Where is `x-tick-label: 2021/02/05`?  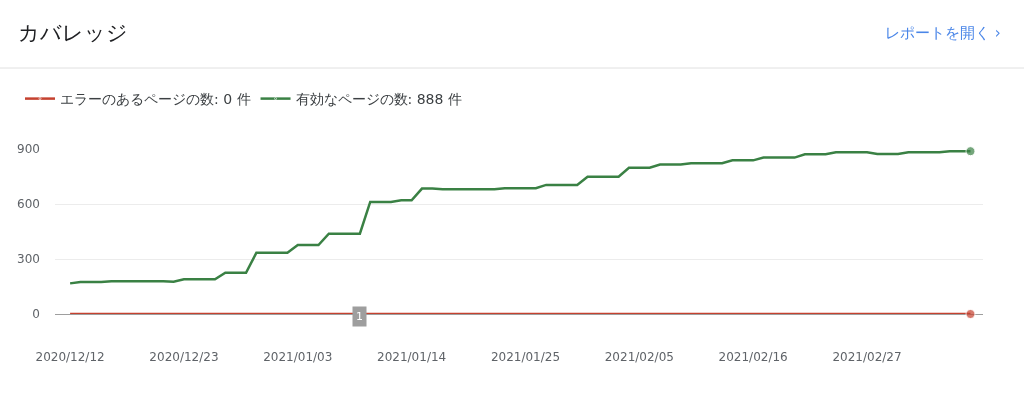
x-tick-label: 2021/02/05 is located at coordinates (639, 357).